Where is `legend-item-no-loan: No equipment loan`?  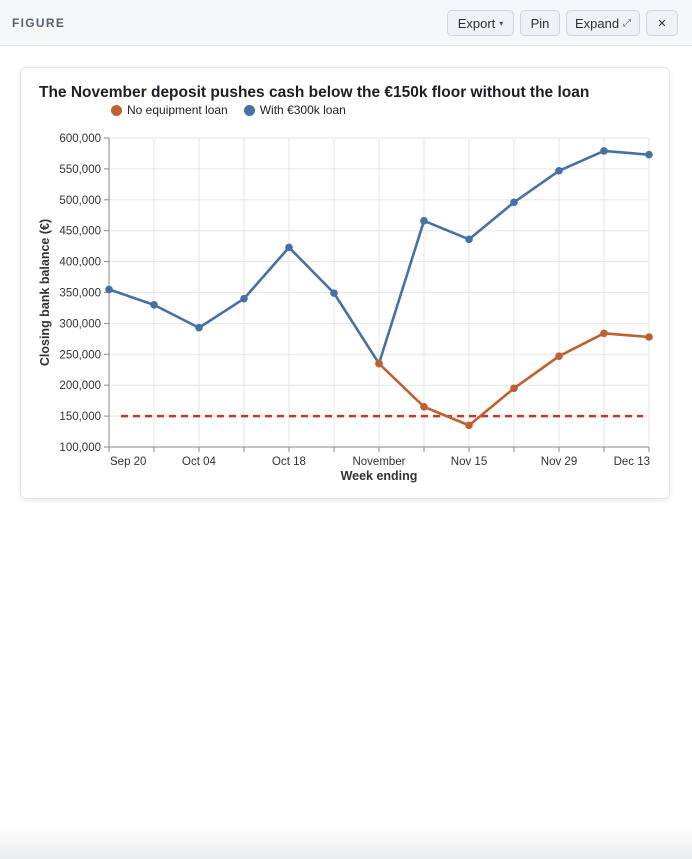
legend-item-no-loan: No equipment loan is located at coordinates (169, 110).